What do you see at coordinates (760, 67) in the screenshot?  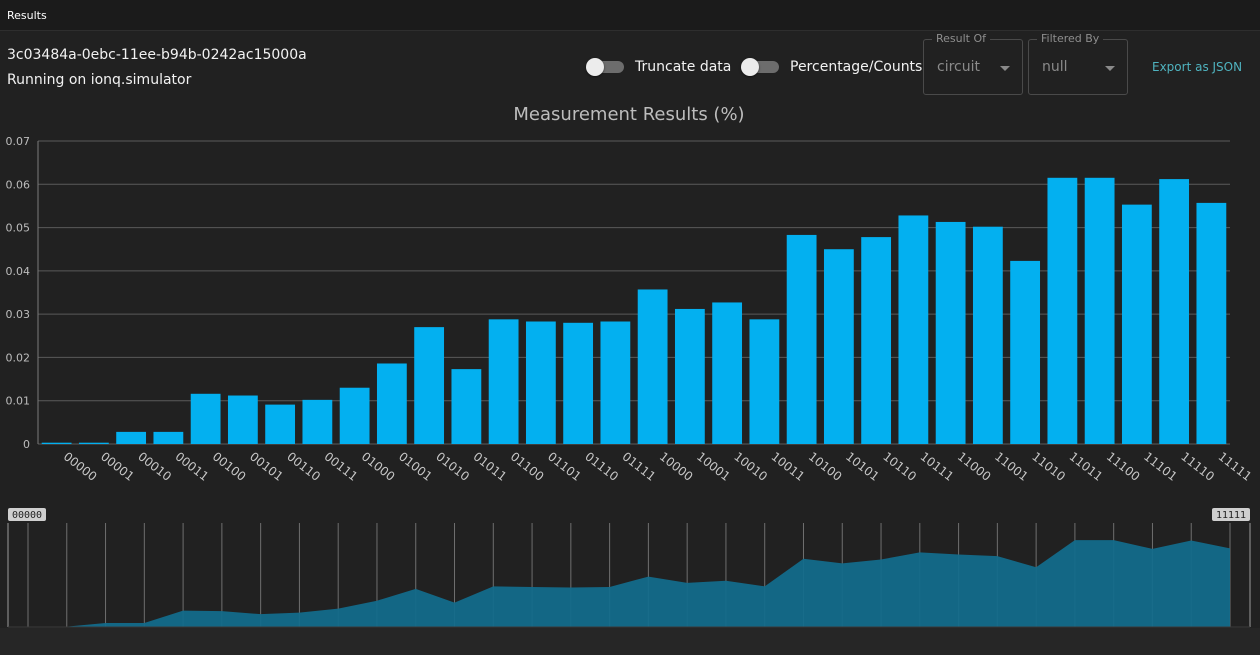 I see `percentage-counts-toggle` at bounding box center [760, 67].